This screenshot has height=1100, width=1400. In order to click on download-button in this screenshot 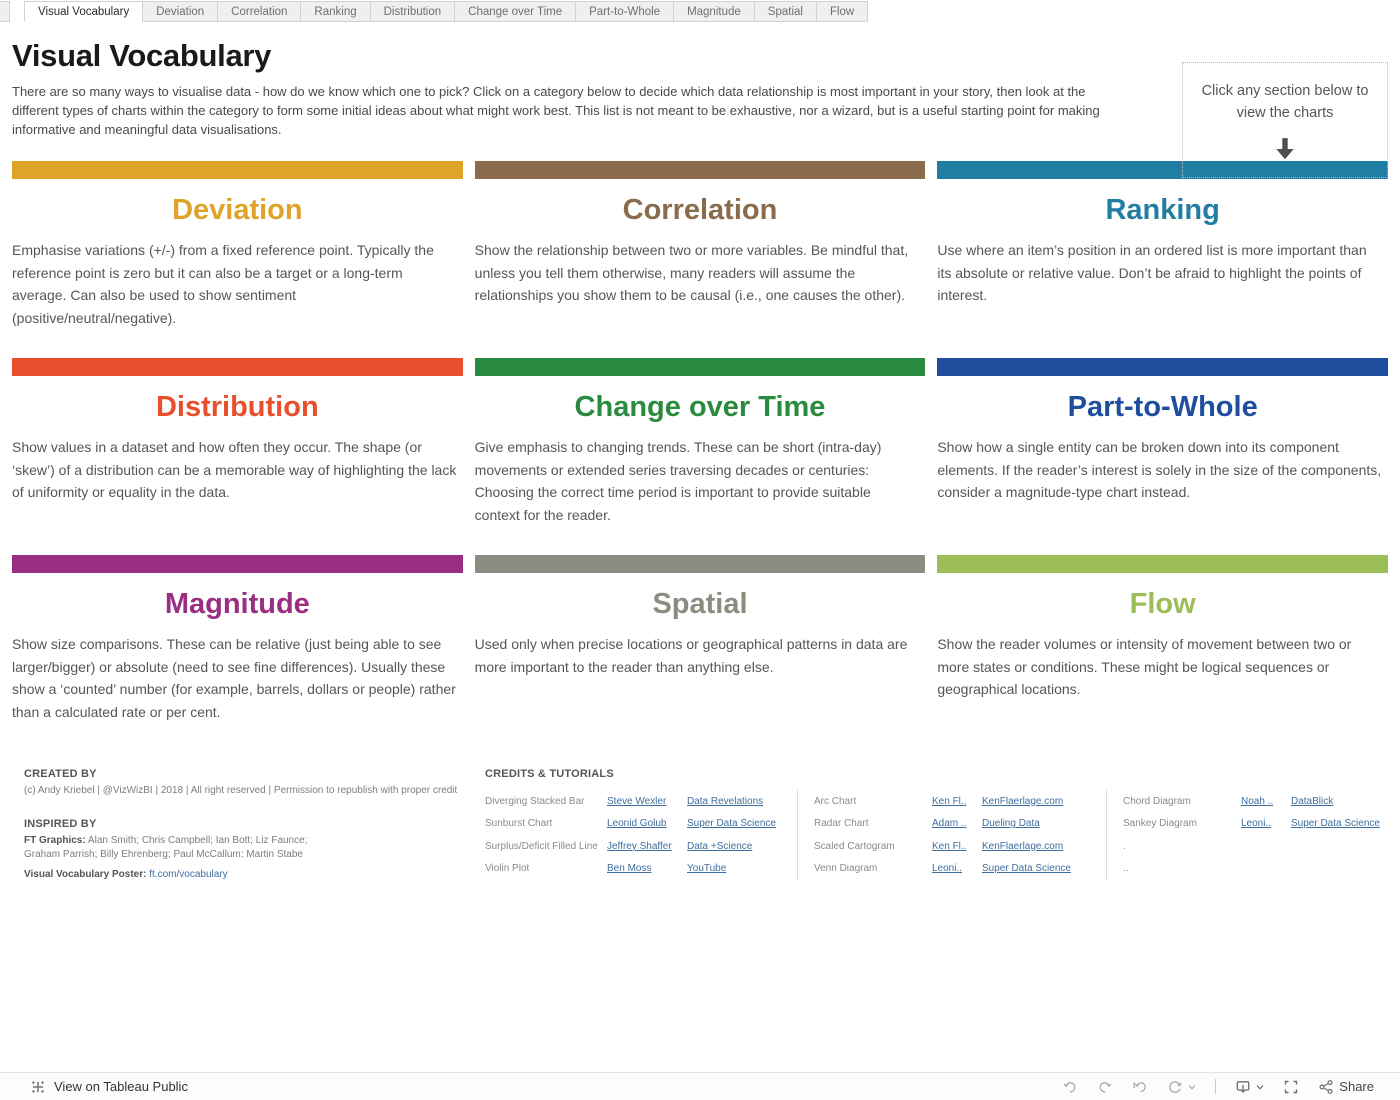, I will do `click(1249, 1087)`.